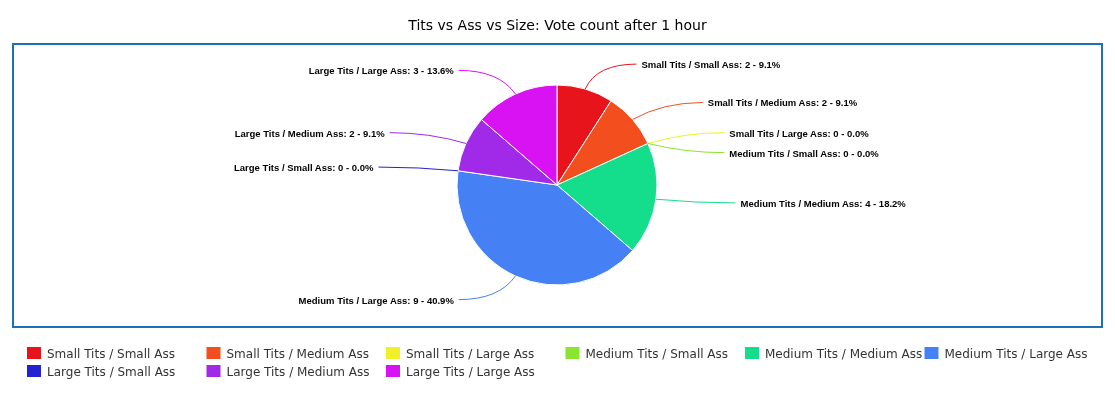 This screenshot has height=402, width=1115. Describe the element at coordinates (804, 153) in the screenshot. I see `text: Medium Tits / Small Ass: 0 - 0.0%` at that location.